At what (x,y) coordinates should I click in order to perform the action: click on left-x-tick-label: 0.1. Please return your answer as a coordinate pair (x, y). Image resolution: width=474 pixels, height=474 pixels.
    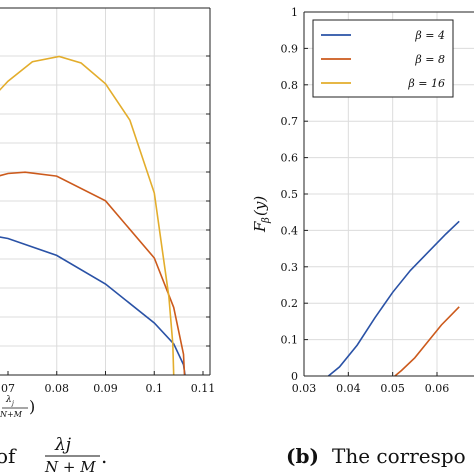
    Looking at the image, I should click on (155, 388).